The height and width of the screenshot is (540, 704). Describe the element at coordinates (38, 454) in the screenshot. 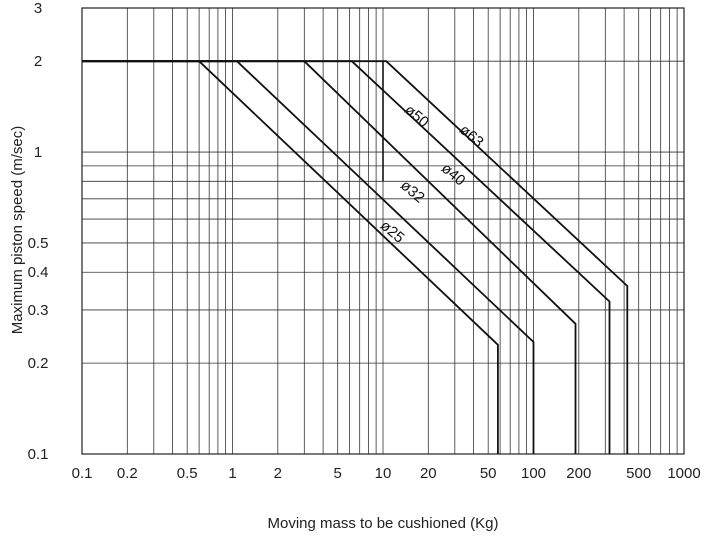

I see `y-tick-label: 0.1` at that location.